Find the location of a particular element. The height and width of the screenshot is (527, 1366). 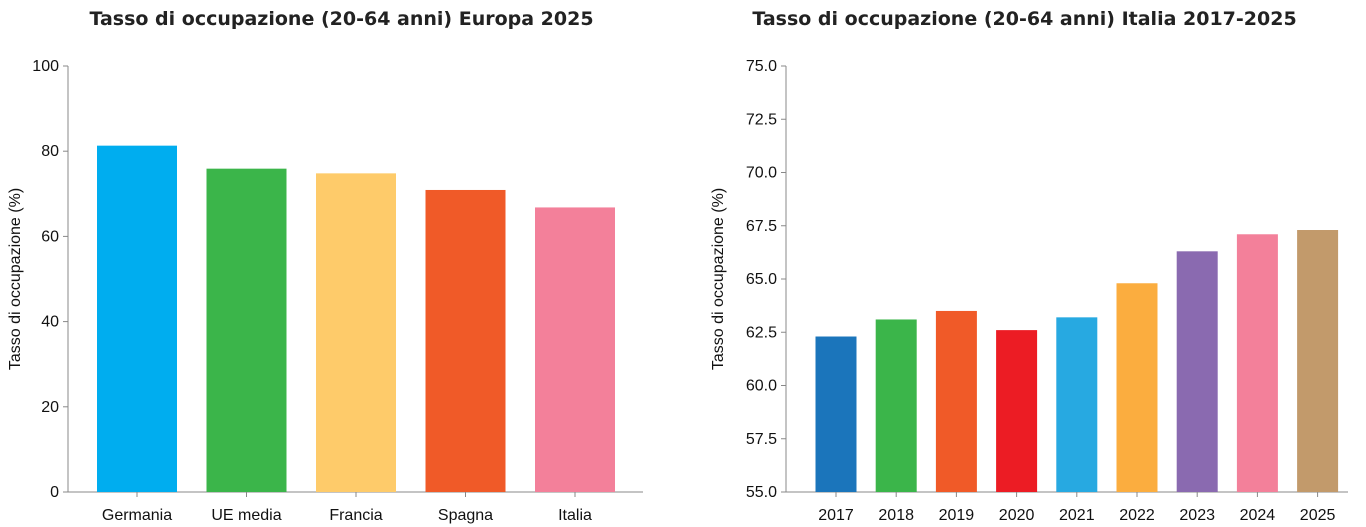

y-tick-label: 20 is located at coordinates (50, 407).